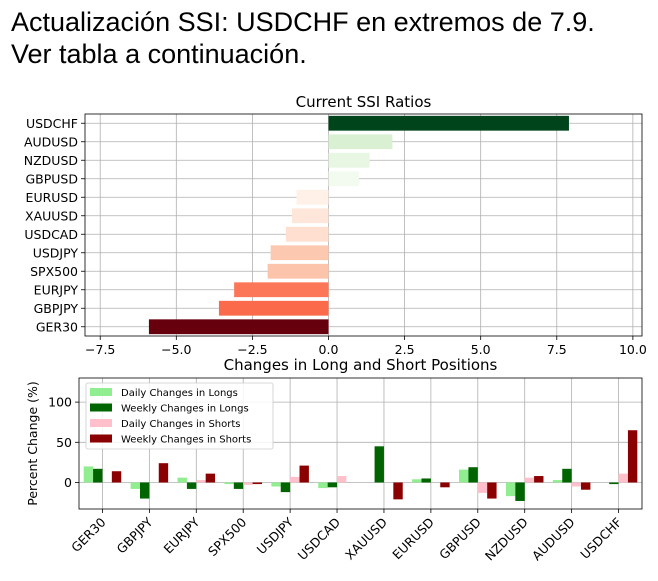 The width and height of the screenshot is (658, 581). Describe the element at coordinates (312, 197) in the screenshot. I see `ssi-bar-eurusd` at that location.